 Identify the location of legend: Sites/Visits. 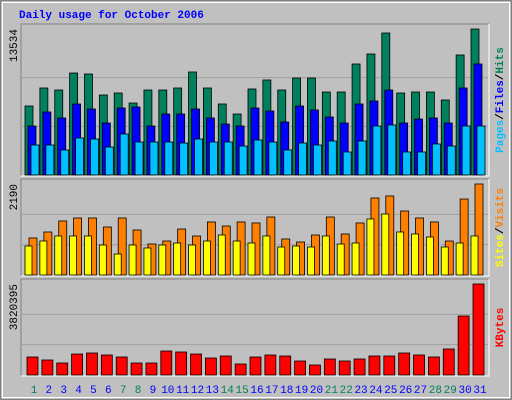
(501, 227).